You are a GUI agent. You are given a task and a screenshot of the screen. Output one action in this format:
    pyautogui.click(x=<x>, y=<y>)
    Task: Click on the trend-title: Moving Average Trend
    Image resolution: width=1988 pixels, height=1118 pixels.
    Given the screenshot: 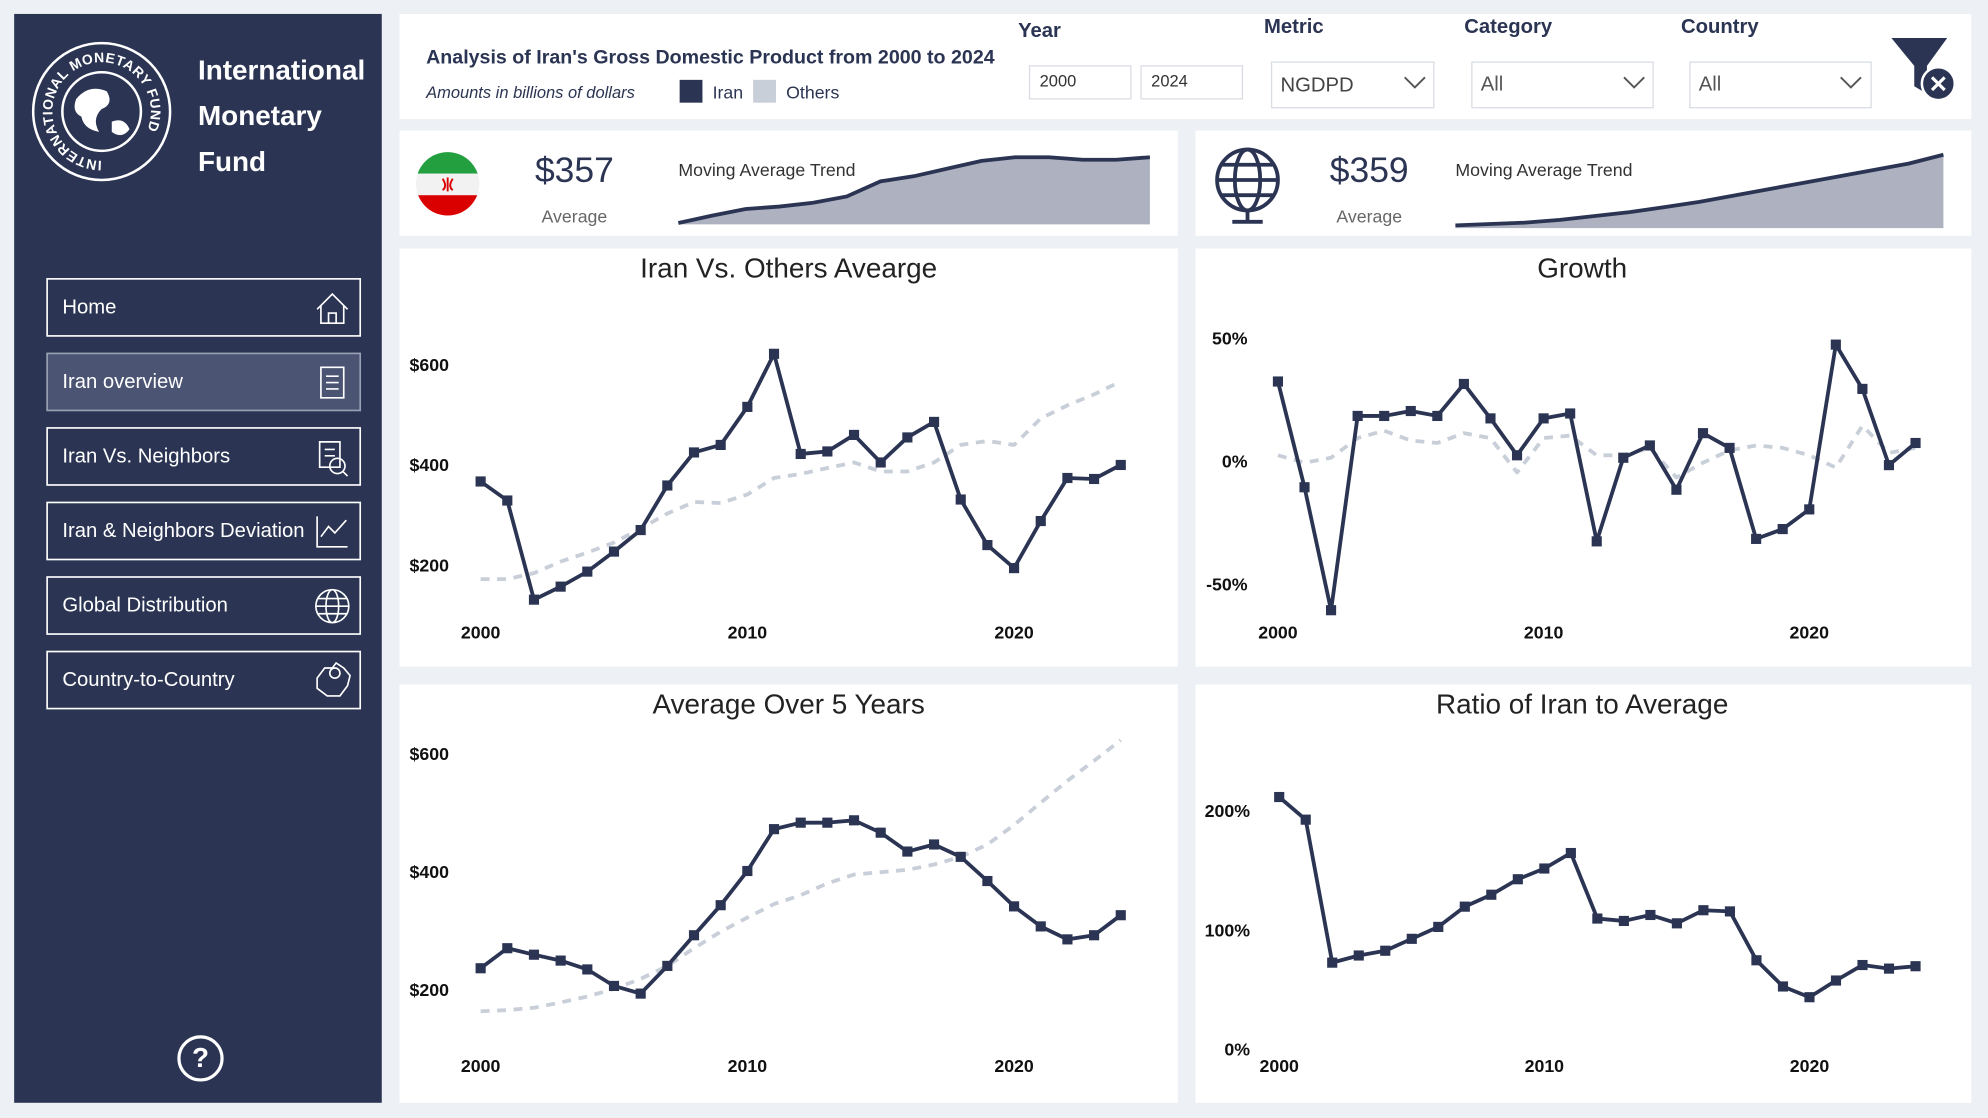 What is the action you would take?
    pyautogui.click(x=1543, y=170)
    